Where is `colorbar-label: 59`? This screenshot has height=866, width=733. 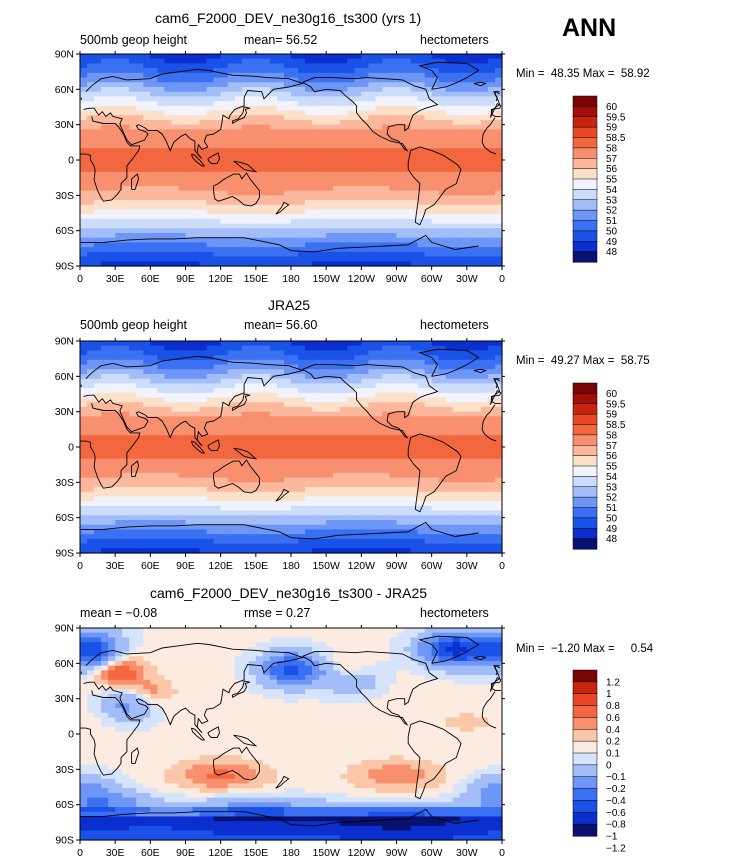 colorbar-label: 59 is located at coordinates (612, 128).